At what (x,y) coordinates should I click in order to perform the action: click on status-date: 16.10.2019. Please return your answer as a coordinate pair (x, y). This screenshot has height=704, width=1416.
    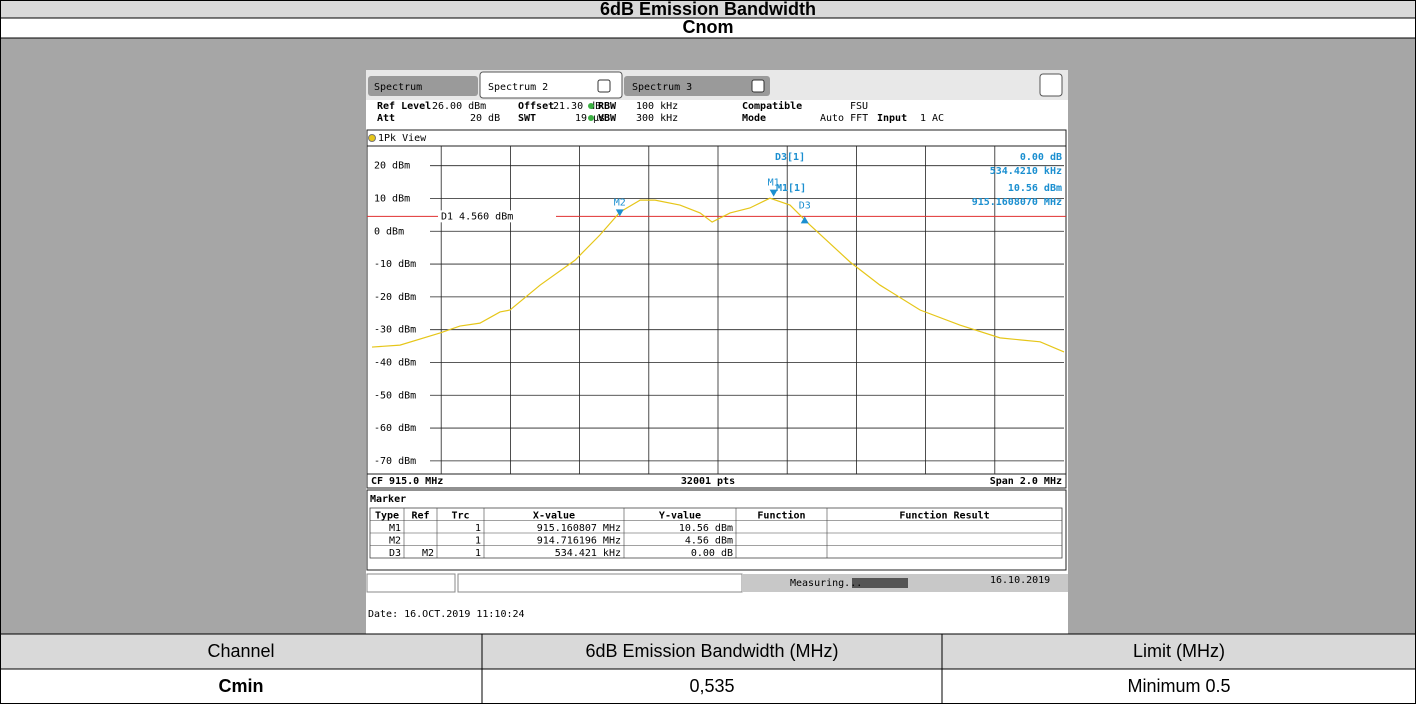
    Looking at the image, I should click on (1020, 580).